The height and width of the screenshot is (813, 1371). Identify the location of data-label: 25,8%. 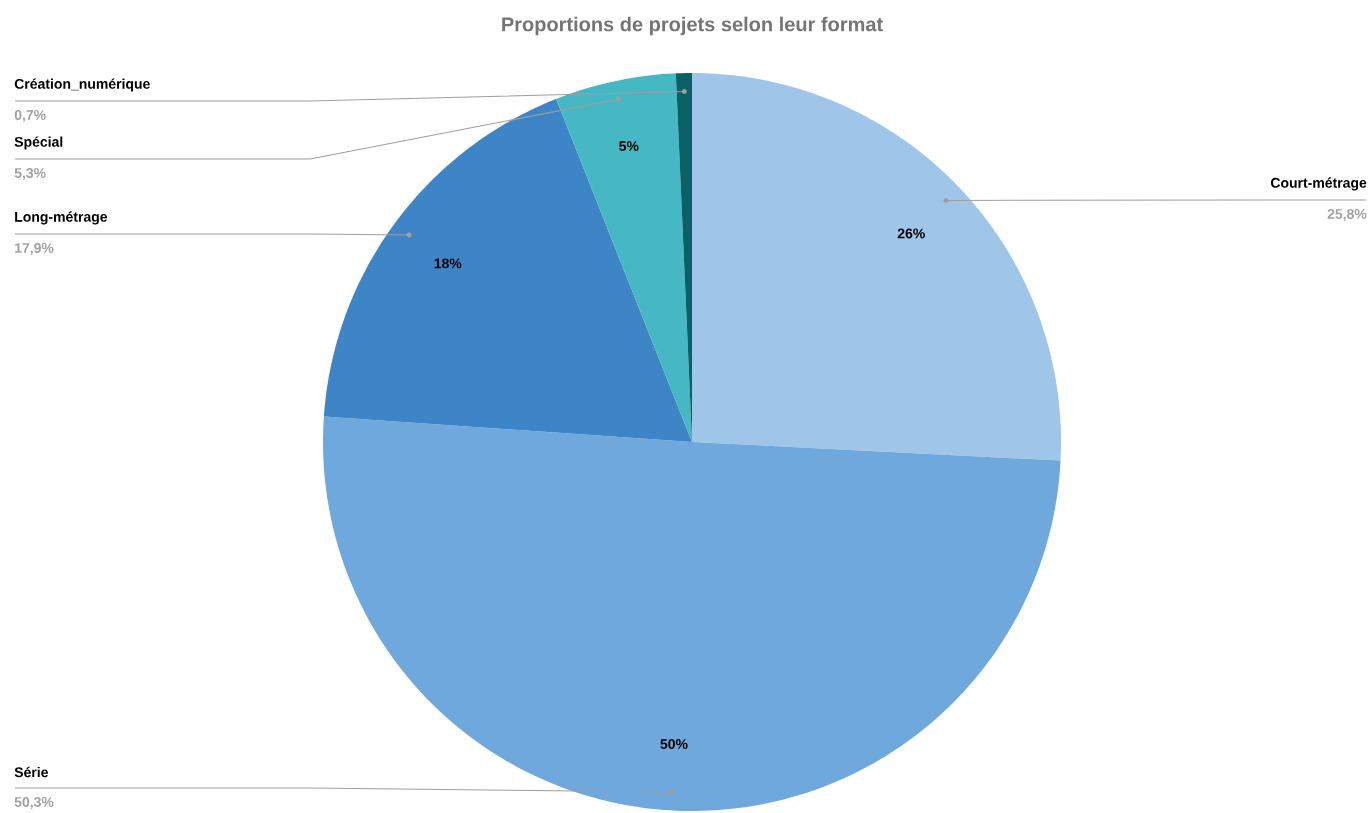
(1347, 215).